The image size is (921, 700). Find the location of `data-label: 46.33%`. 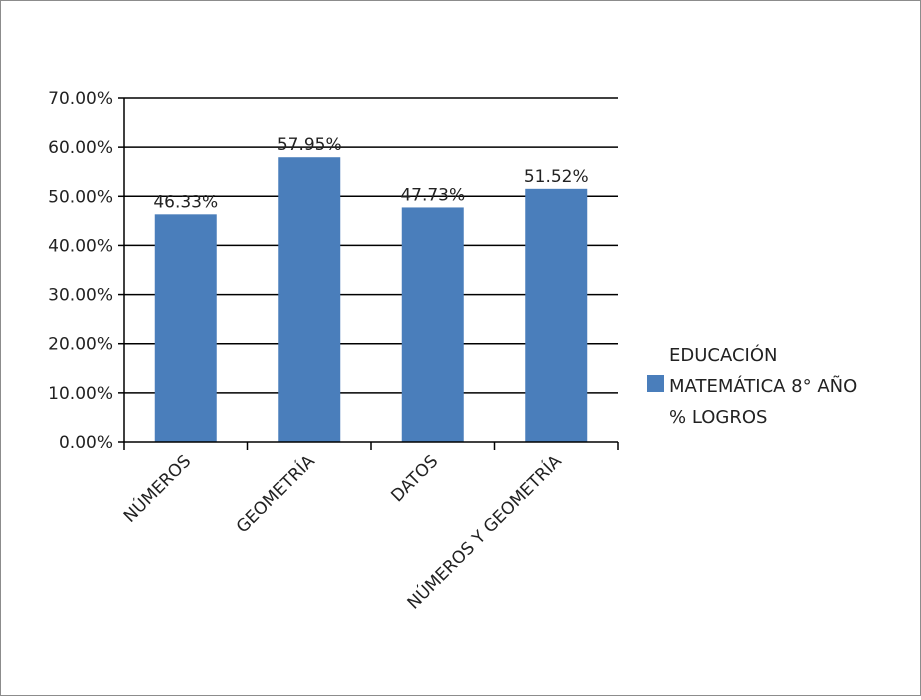

data-label: 46.33% is located at coordinates (185, 202).